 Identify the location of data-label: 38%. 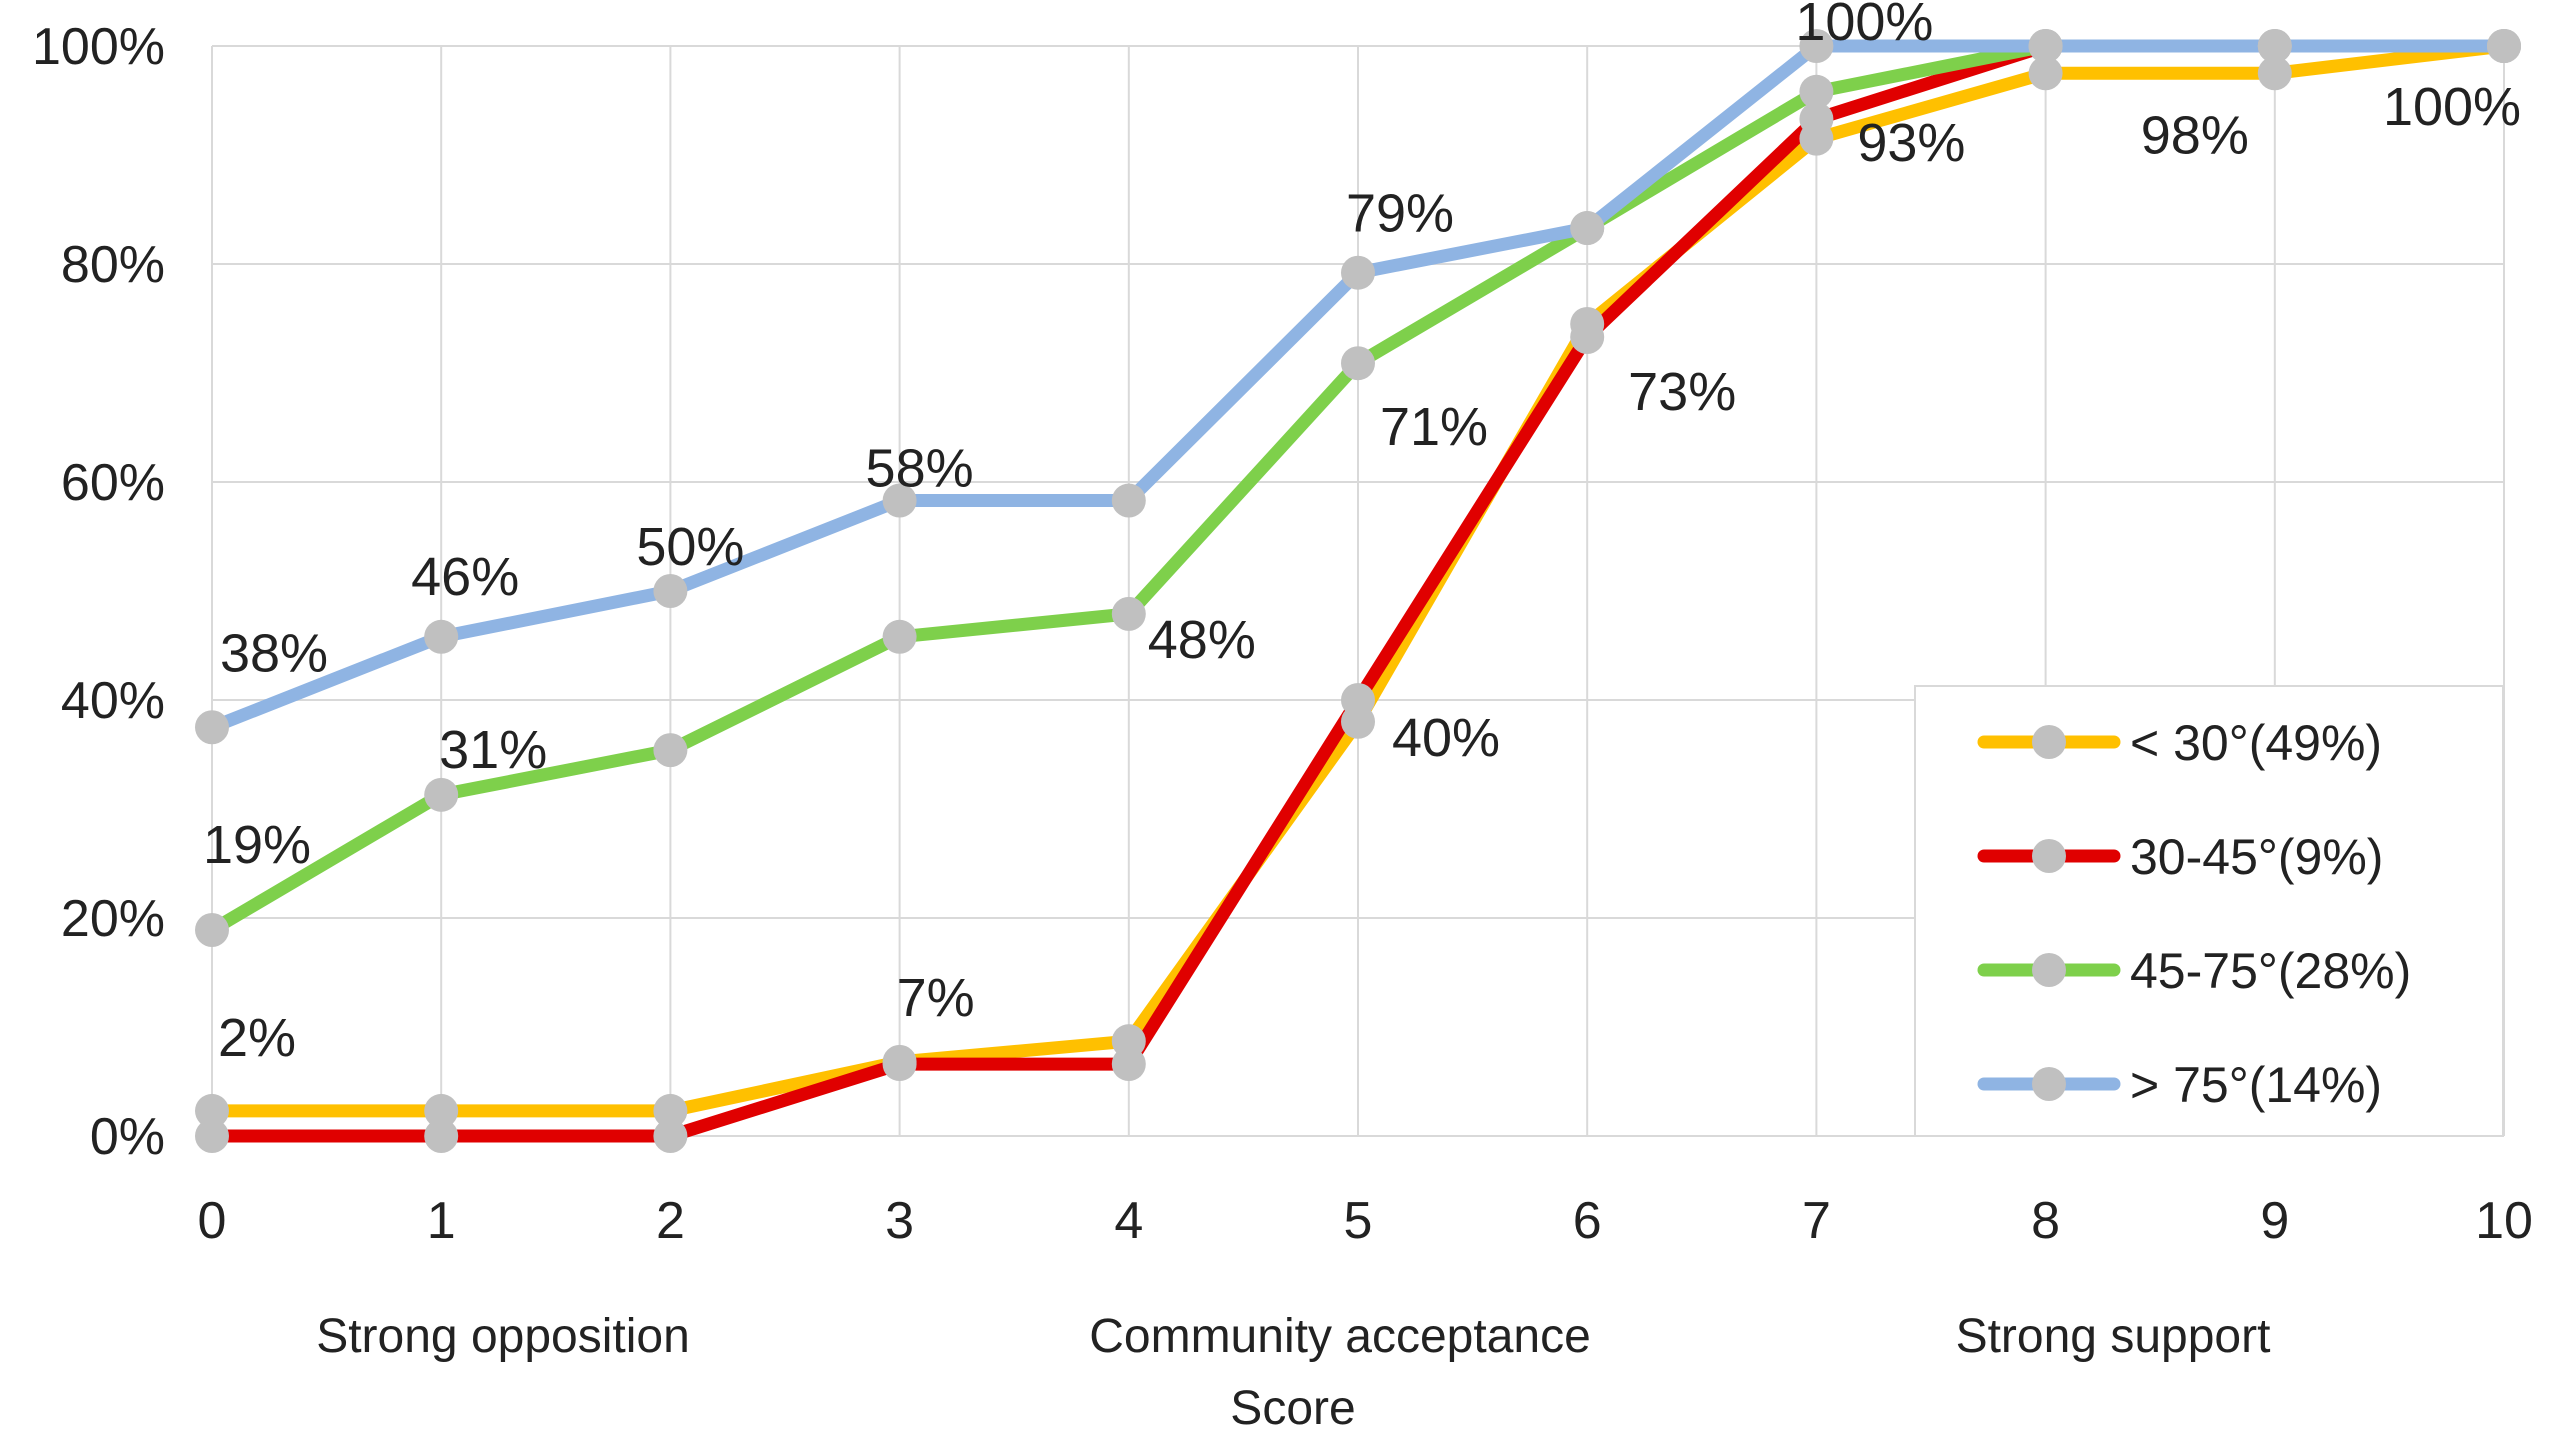
(274, 653).